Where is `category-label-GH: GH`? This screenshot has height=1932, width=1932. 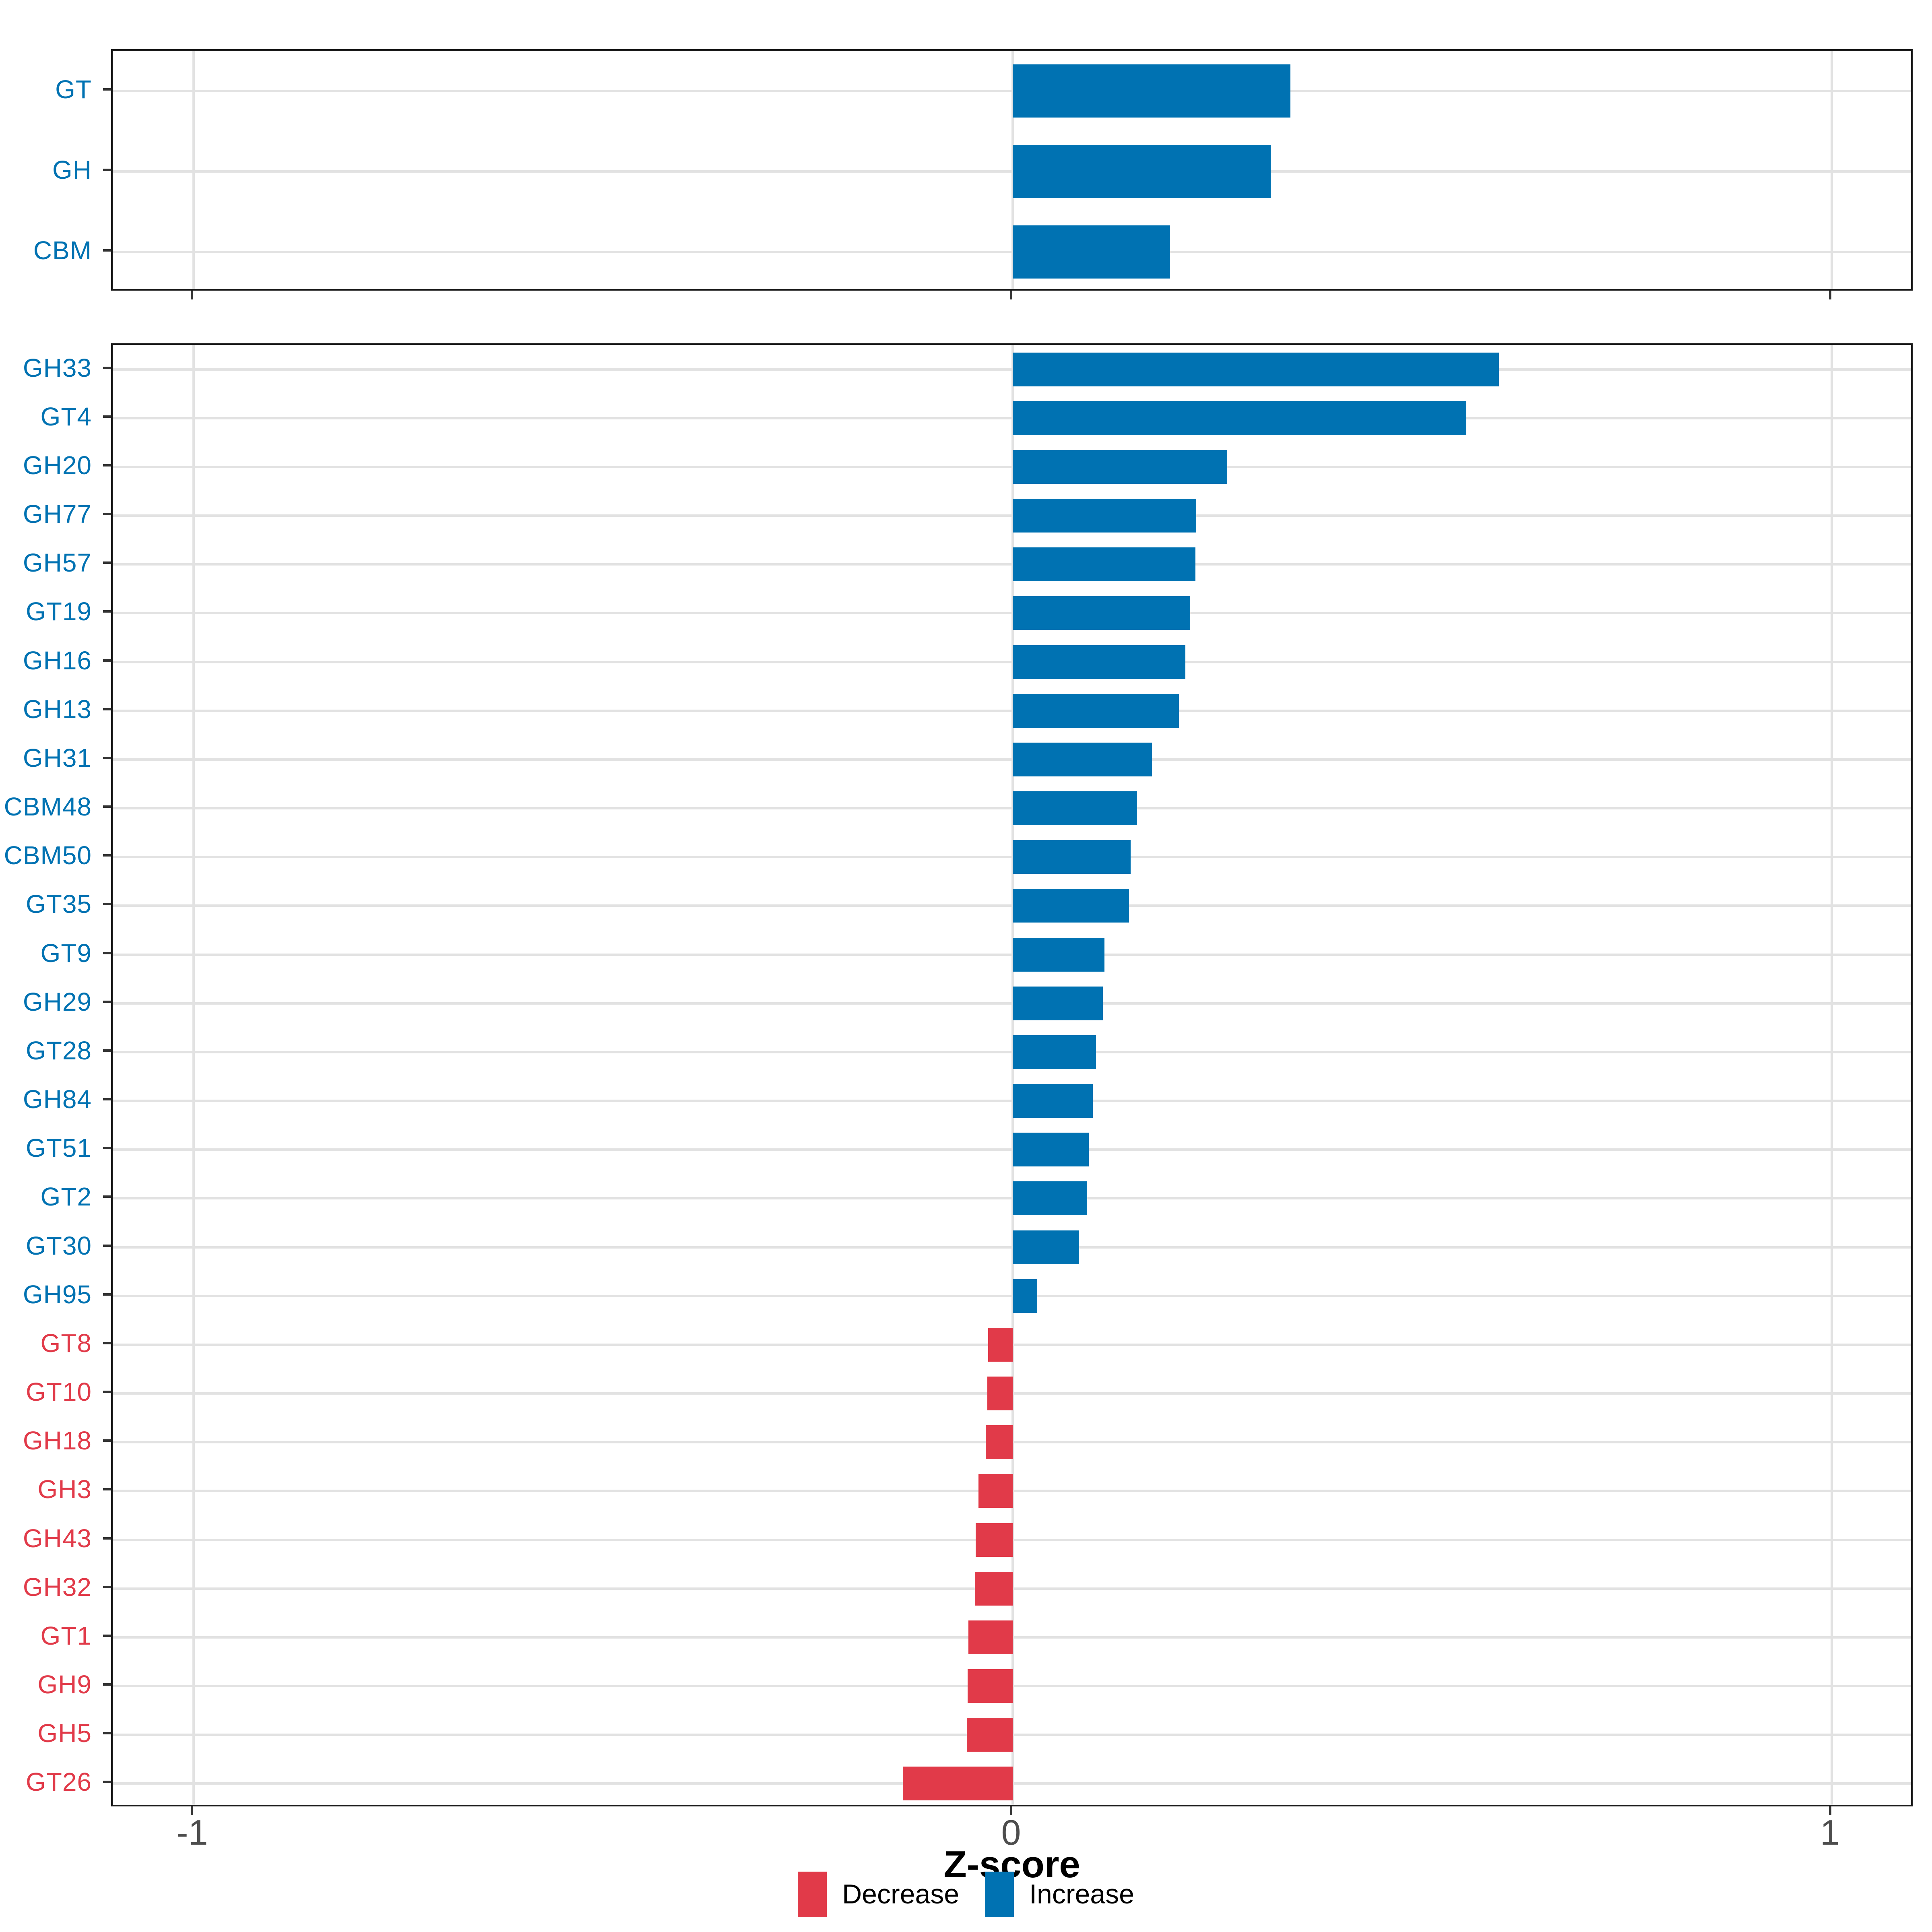
category-label-GH: GH is located at coordinates (72, 169).